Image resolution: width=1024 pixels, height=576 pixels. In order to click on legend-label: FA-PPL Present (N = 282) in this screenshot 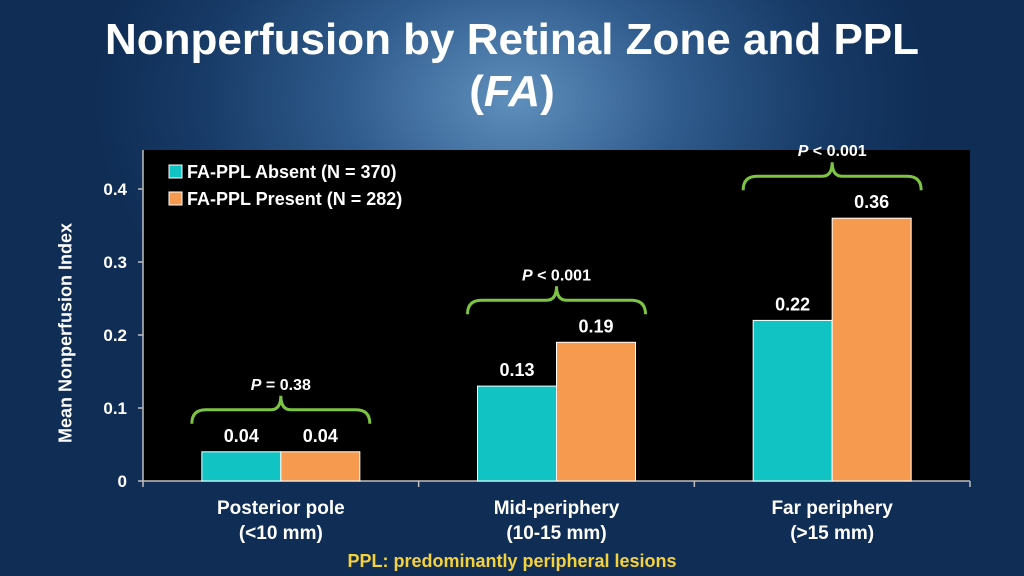, I will do `click(294, 199)`.